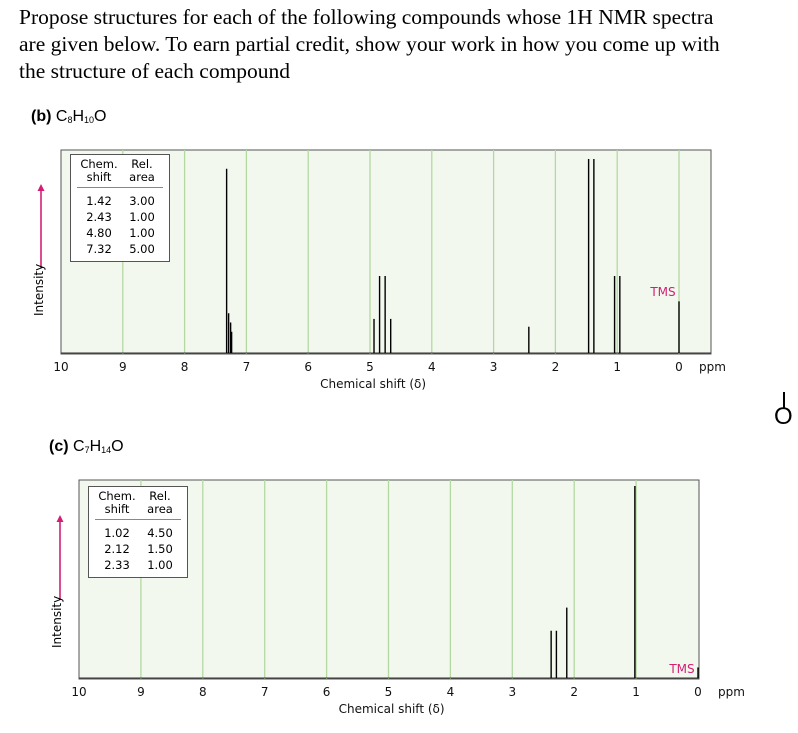  I want to click on table-row: 2.33 1.00, so click(138, 565).